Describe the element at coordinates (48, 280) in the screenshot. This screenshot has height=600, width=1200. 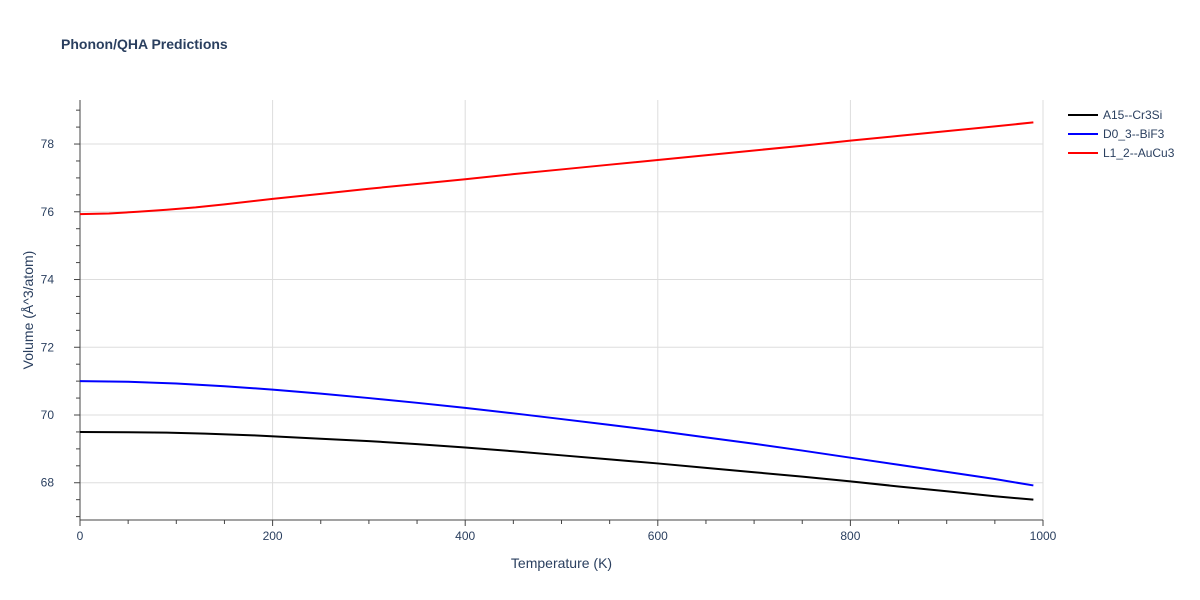
I see `y-tick-label: 74` at that location.